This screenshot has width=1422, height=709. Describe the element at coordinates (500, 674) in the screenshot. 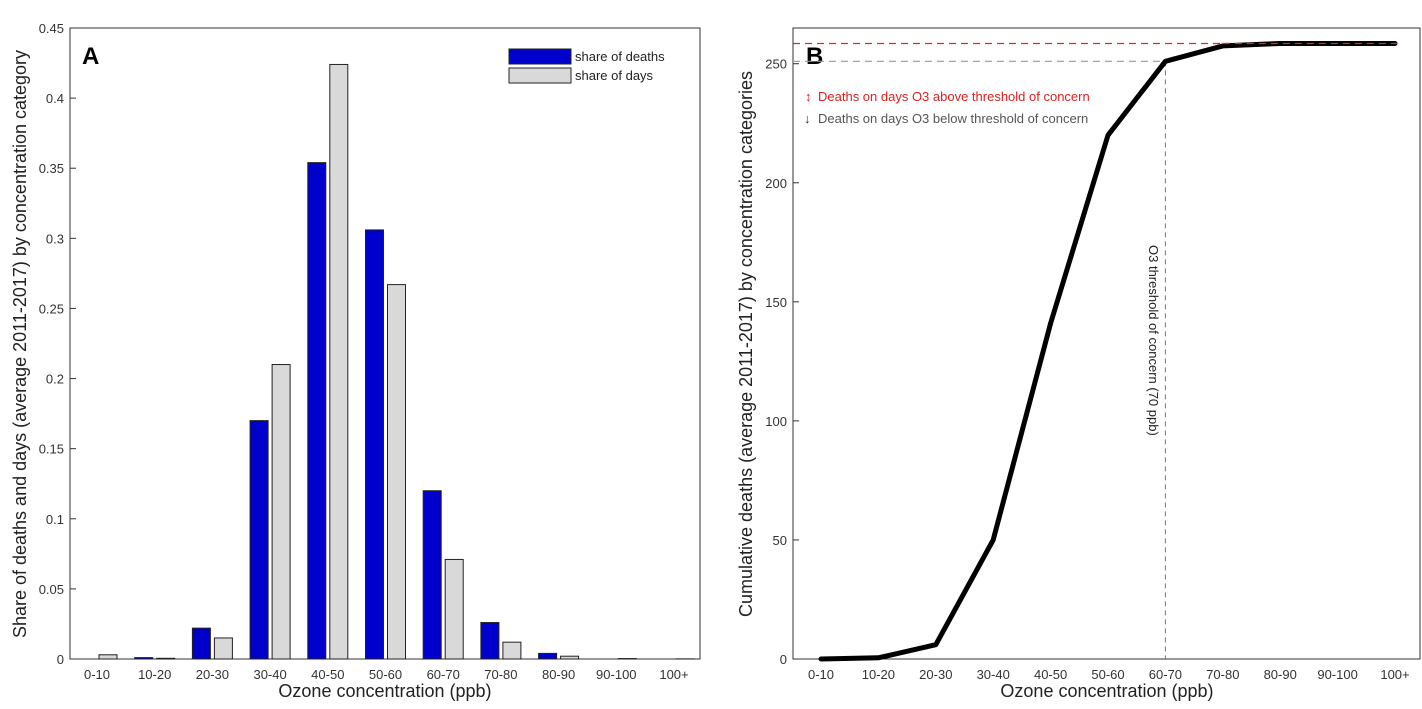

I see `x-tick-label-a-70-80: 70-80` at that location.